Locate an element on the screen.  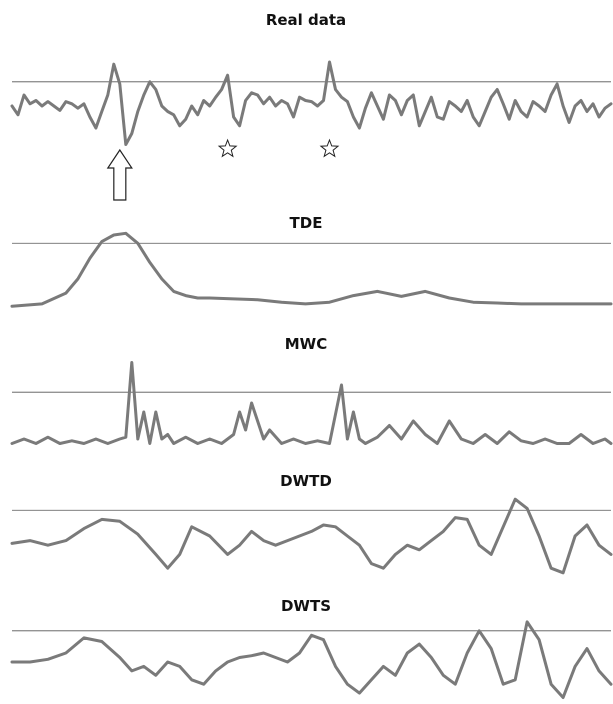
tde-title: TDE is located at coordinates (306, 223).